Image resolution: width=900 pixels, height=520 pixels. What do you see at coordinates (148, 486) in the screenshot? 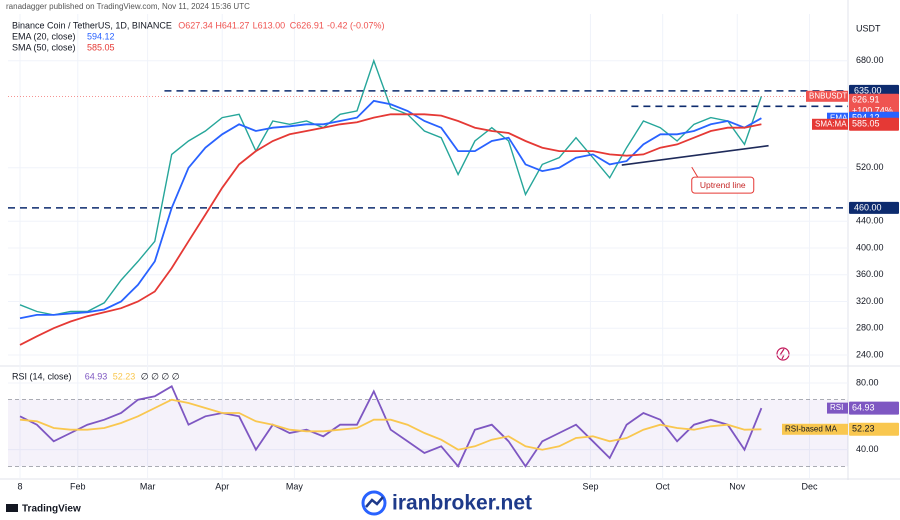
I see `x-tick-label: Mar` at bounding box center [148, 486].